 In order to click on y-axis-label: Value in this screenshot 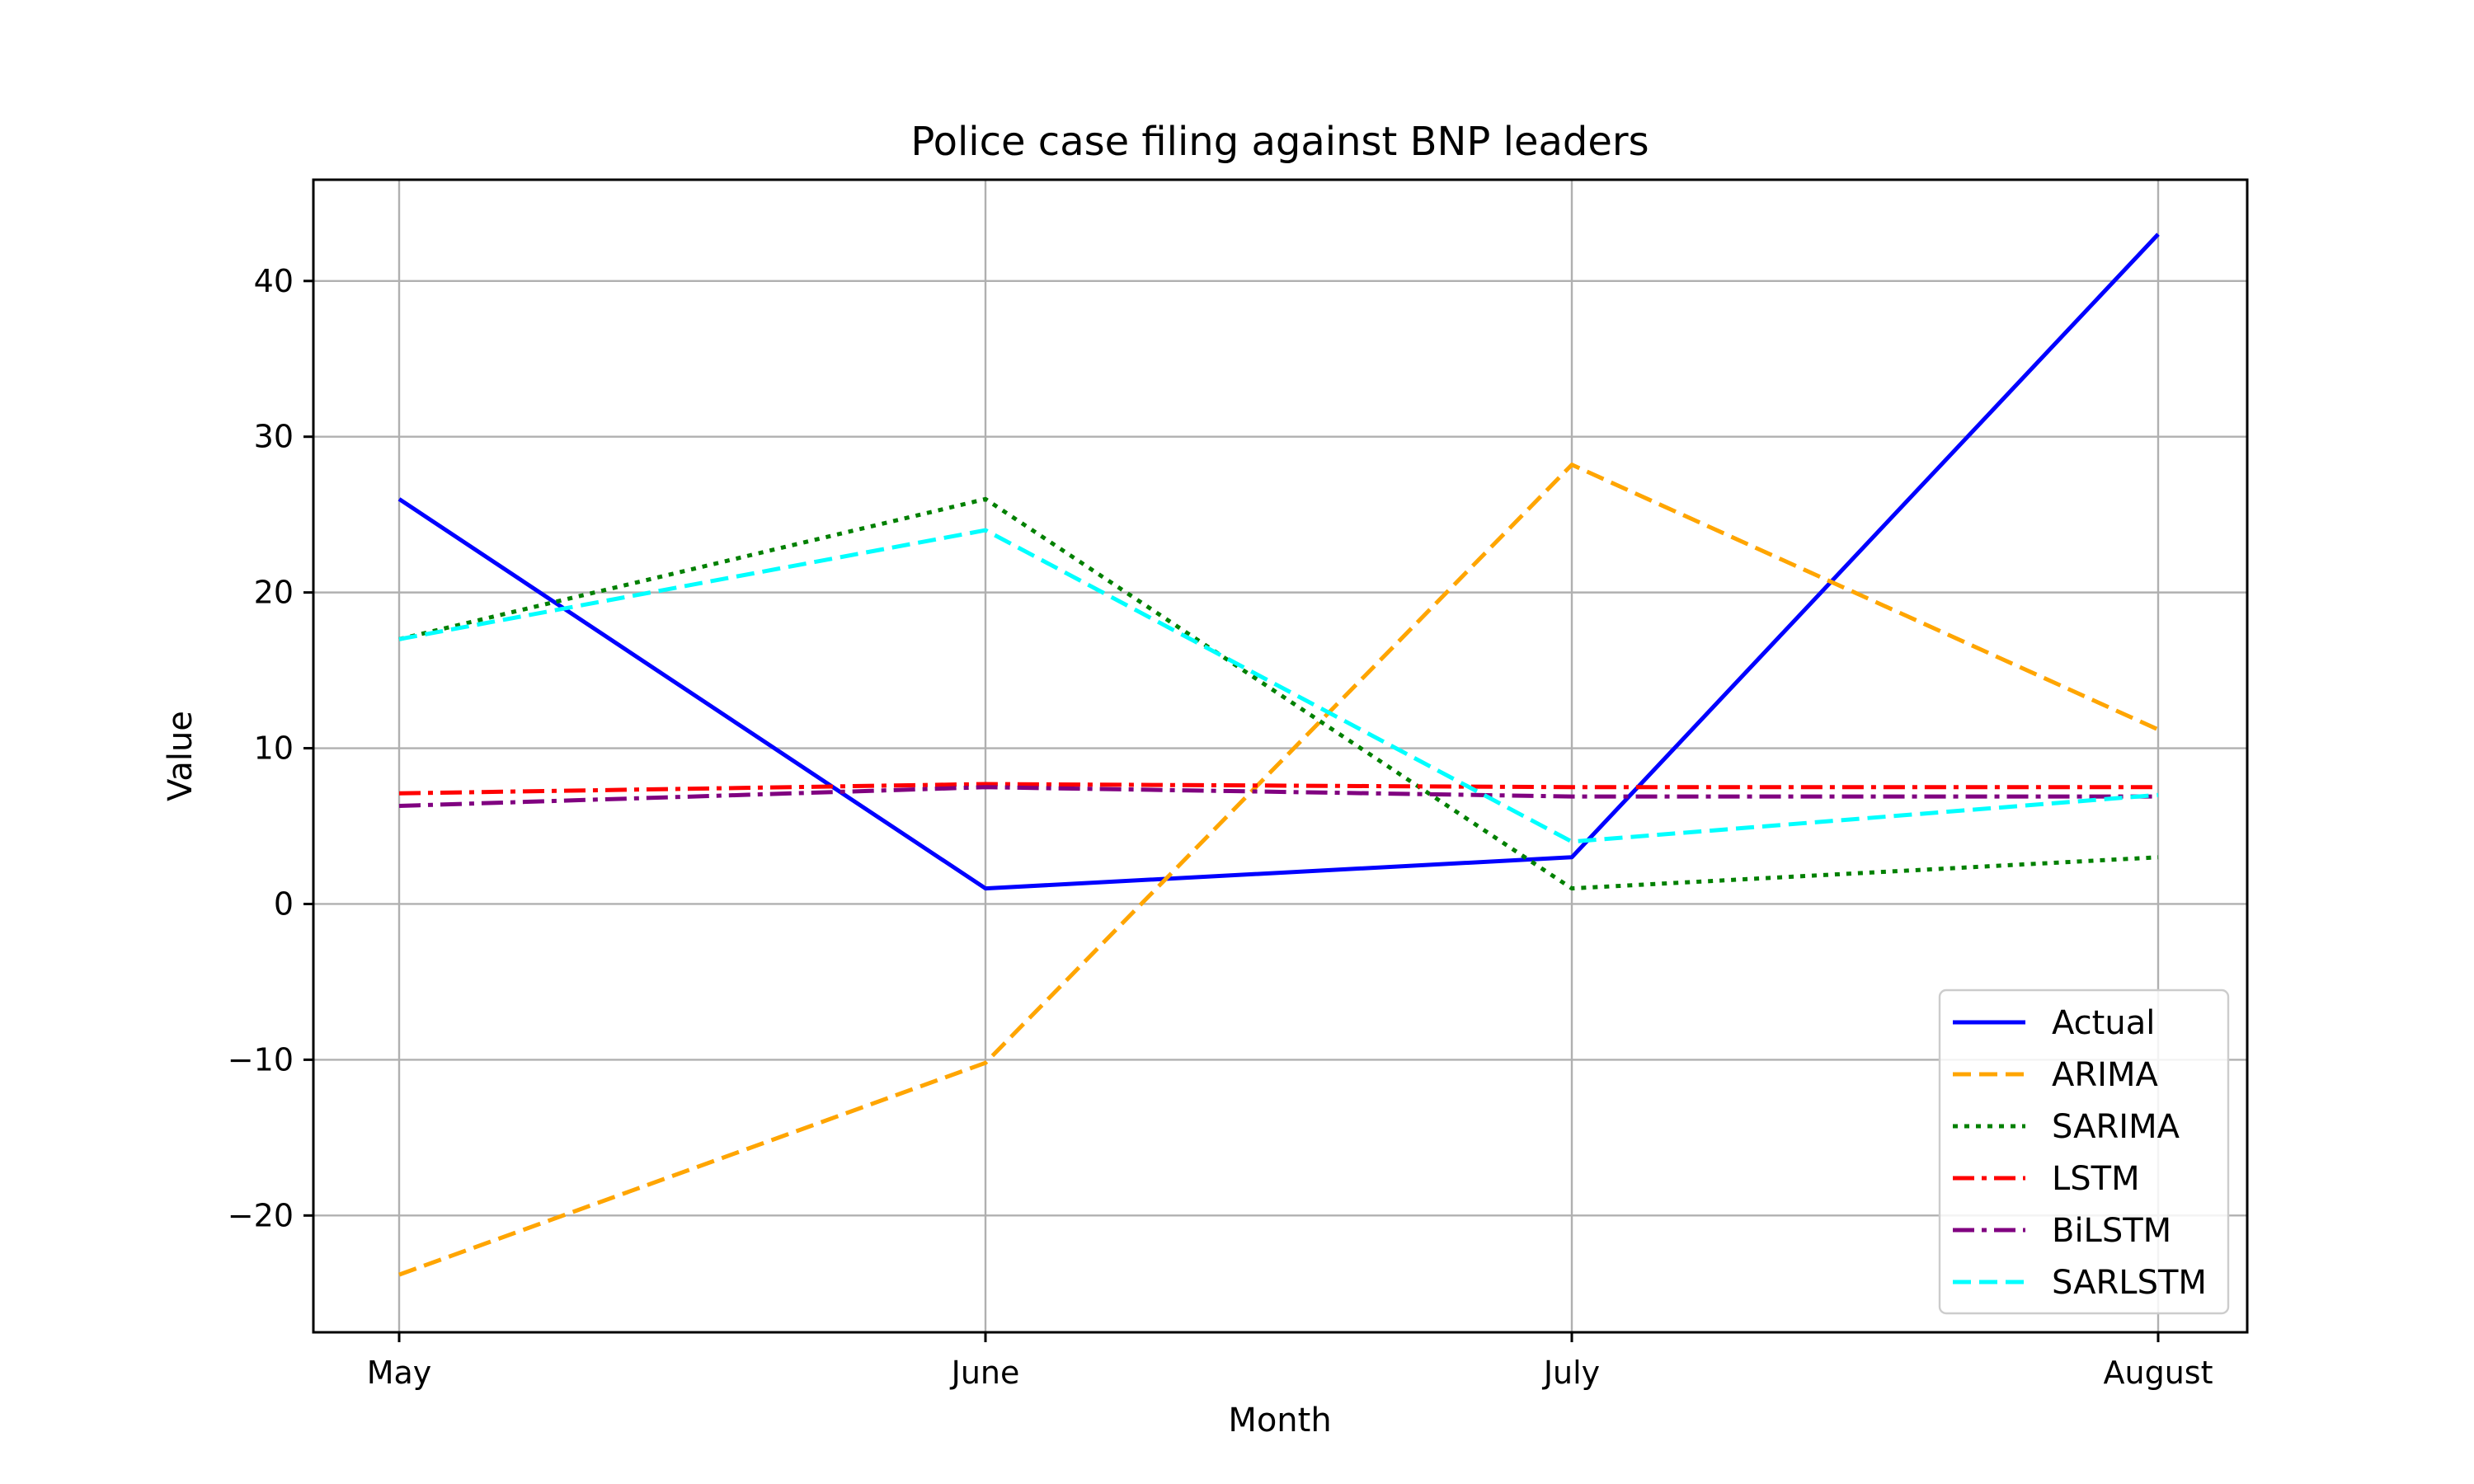, I will do `click(181, 756)`.